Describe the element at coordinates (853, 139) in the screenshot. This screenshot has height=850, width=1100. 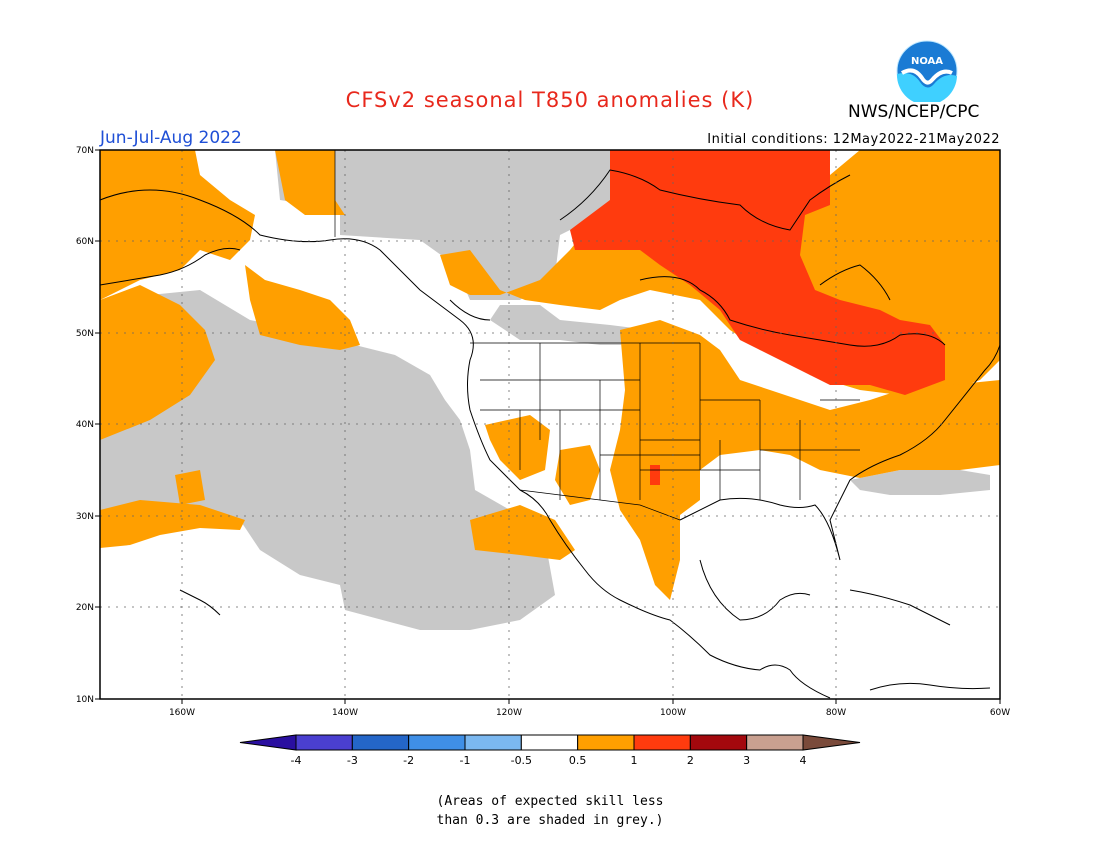
I see `initial-conditions-label: Initial conditions: 12May2022-21May2022` at that location.